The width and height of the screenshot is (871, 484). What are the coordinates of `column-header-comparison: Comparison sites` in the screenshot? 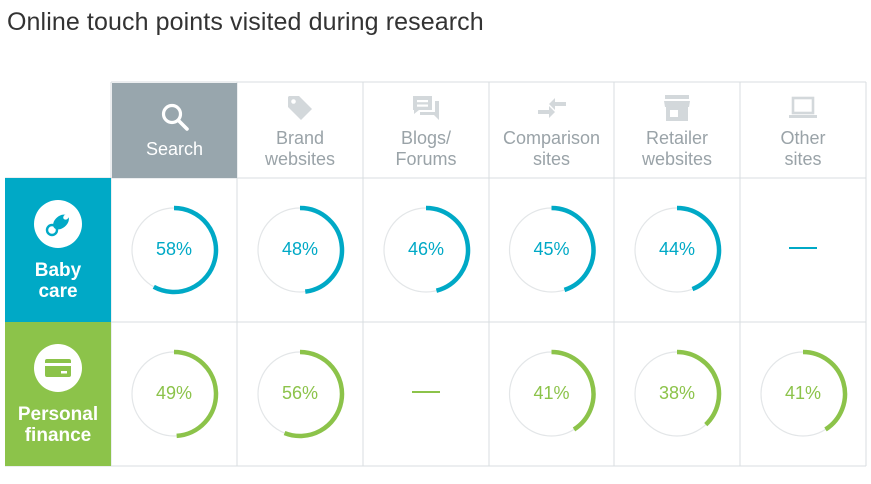 It's located at (551, 130).